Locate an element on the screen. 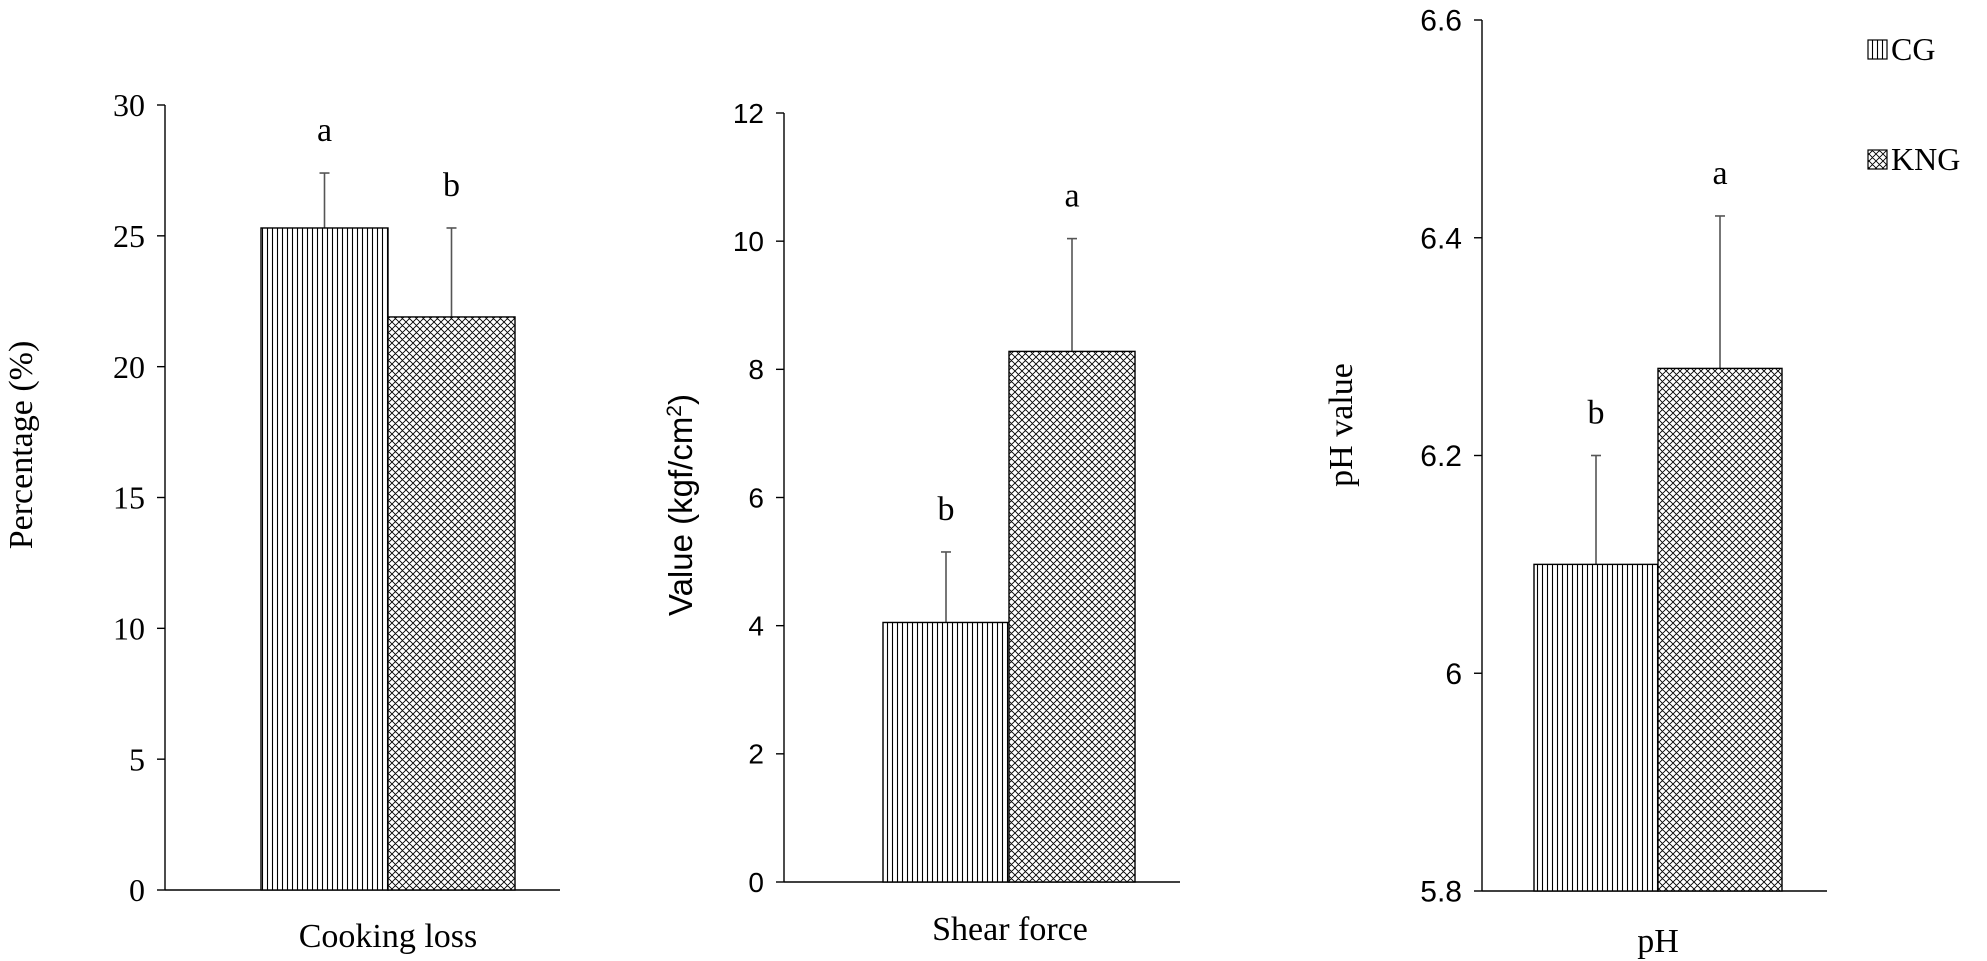  legend: CG KNG is located at coordinates (1913, 104).